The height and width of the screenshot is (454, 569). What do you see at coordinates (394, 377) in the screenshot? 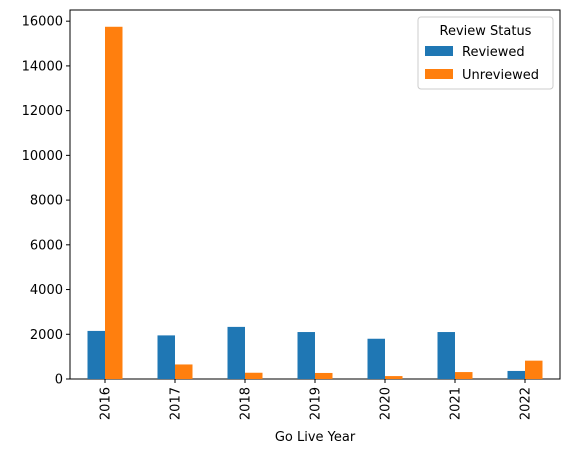
I see `bar-unreviewed-2020` at bounding box center [394, 377].